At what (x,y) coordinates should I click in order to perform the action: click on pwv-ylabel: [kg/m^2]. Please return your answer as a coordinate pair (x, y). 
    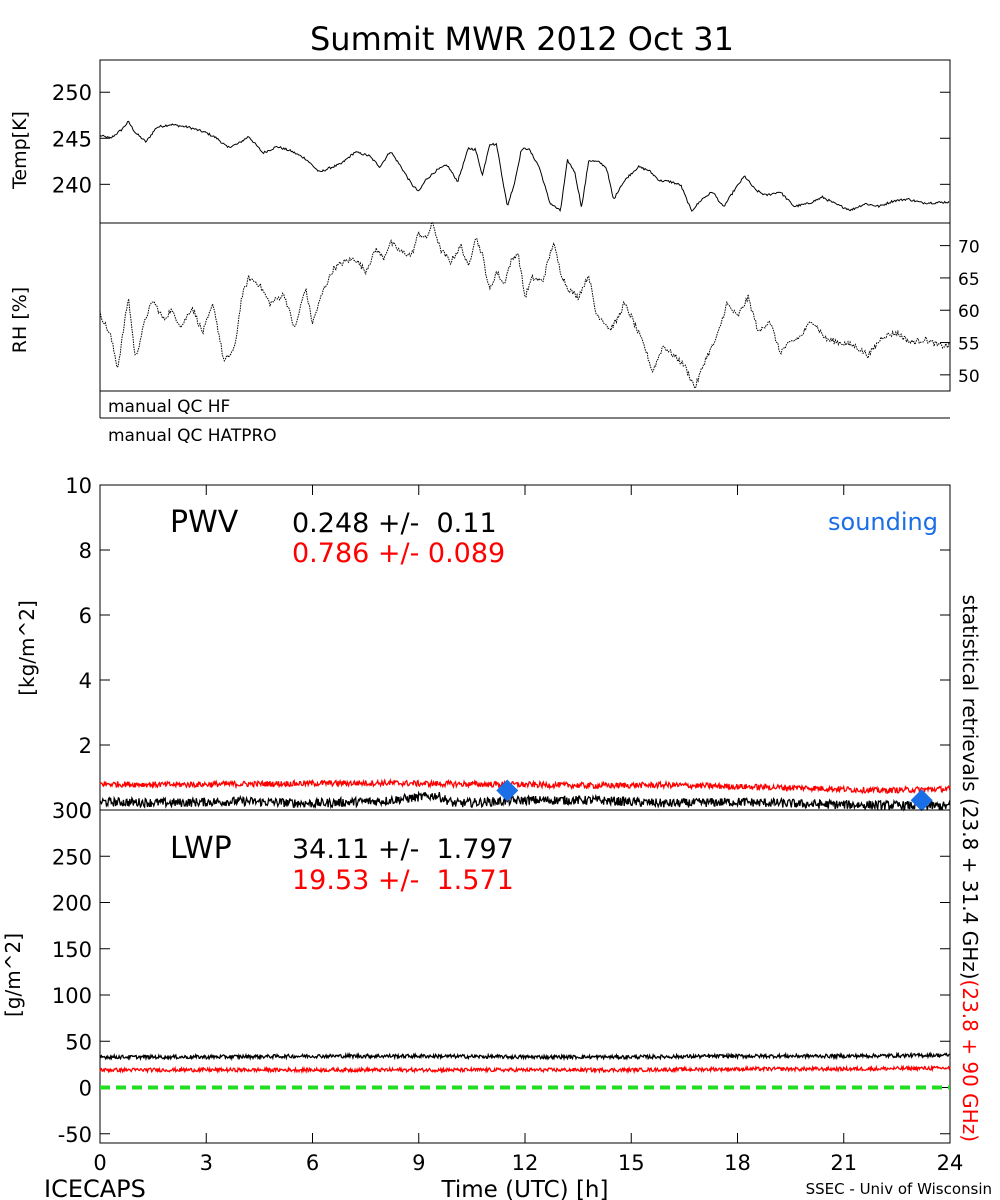
    Looking at the image, I should click on (27, 648).